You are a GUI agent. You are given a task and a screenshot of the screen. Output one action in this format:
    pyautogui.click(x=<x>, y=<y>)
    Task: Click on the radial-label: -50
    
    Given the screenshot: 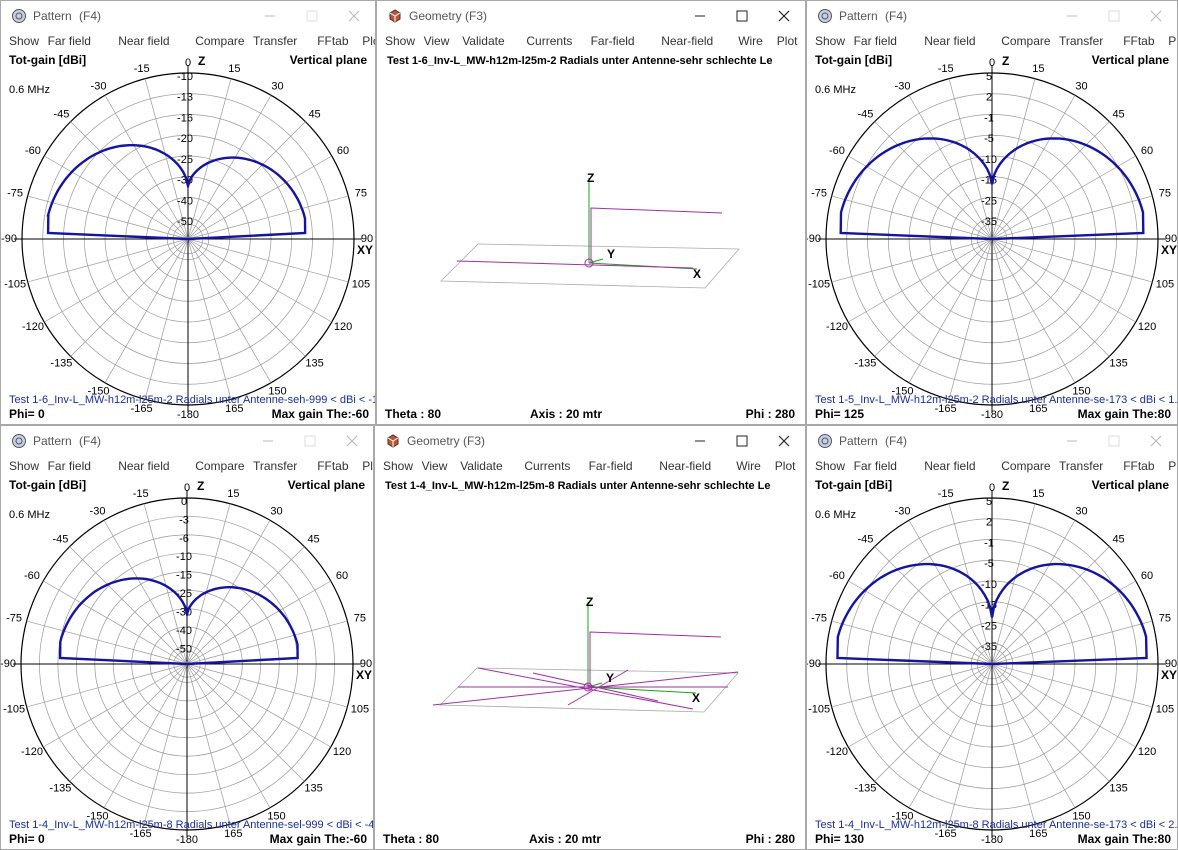 What is the action you would take?
    pyautogui.click(x=185, y=222)
    